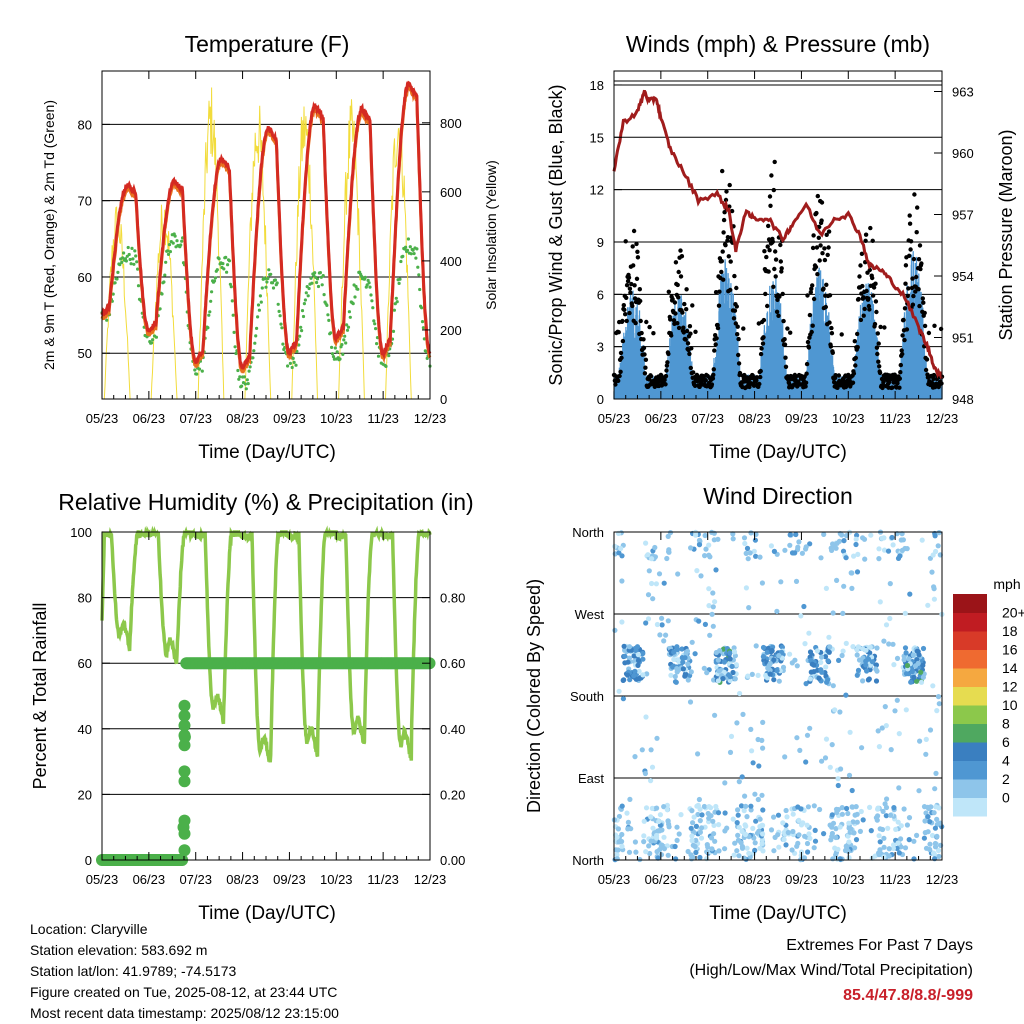 Image resolution: width=1024 pixels, height=1024 pixels. I want to click on x-tick-label: 10/23, so click(336, 879).